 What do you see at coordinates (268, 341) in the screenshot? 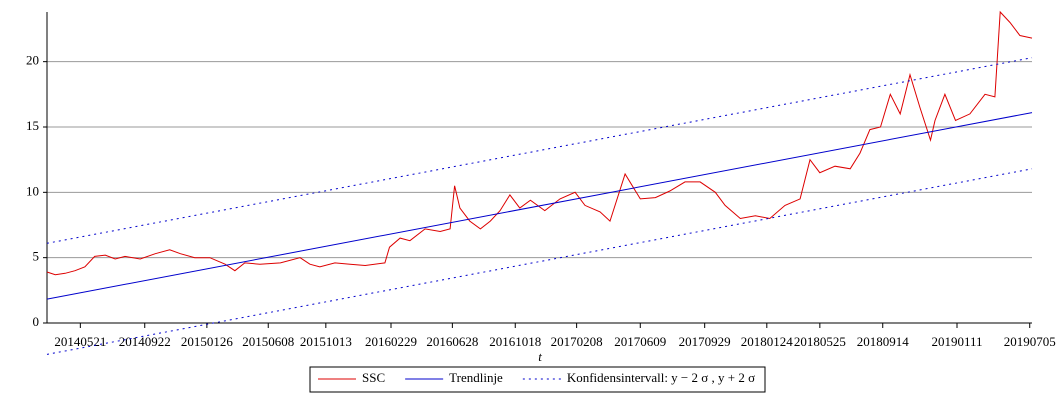
I see `x-tick-label: 20150608` at bounding box center [268, 341].